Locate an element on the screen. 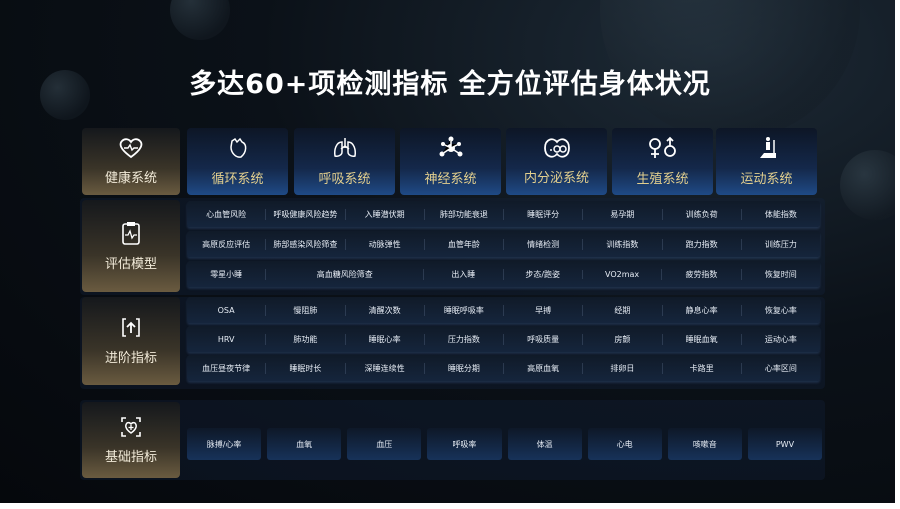 The width and height of the screenshot is (900, 509). evaluation-label: 评估模型 is located at coordinates (131, 246).